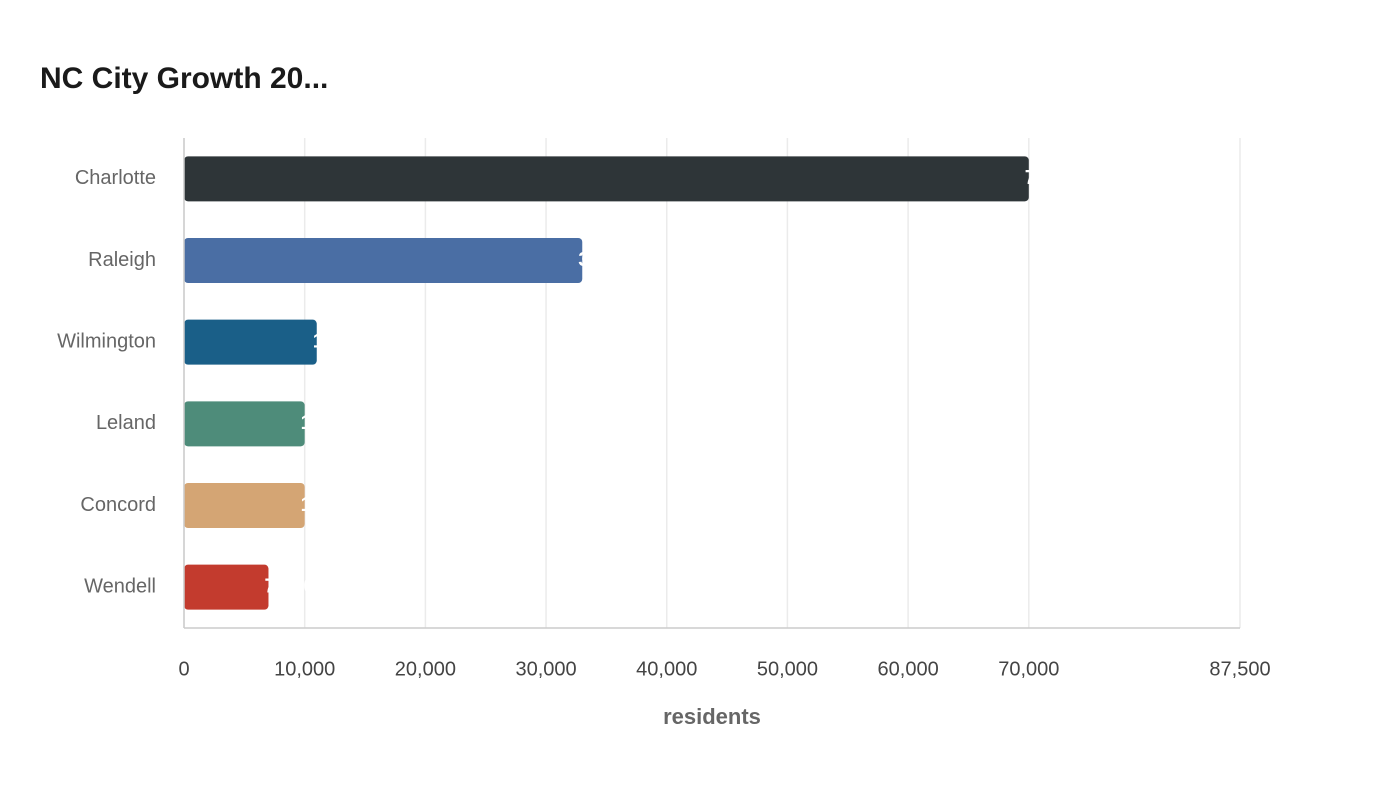 This screenshot has height=800, width=1400. I want to click on y-tick-label: Leland, so click(126, 423).